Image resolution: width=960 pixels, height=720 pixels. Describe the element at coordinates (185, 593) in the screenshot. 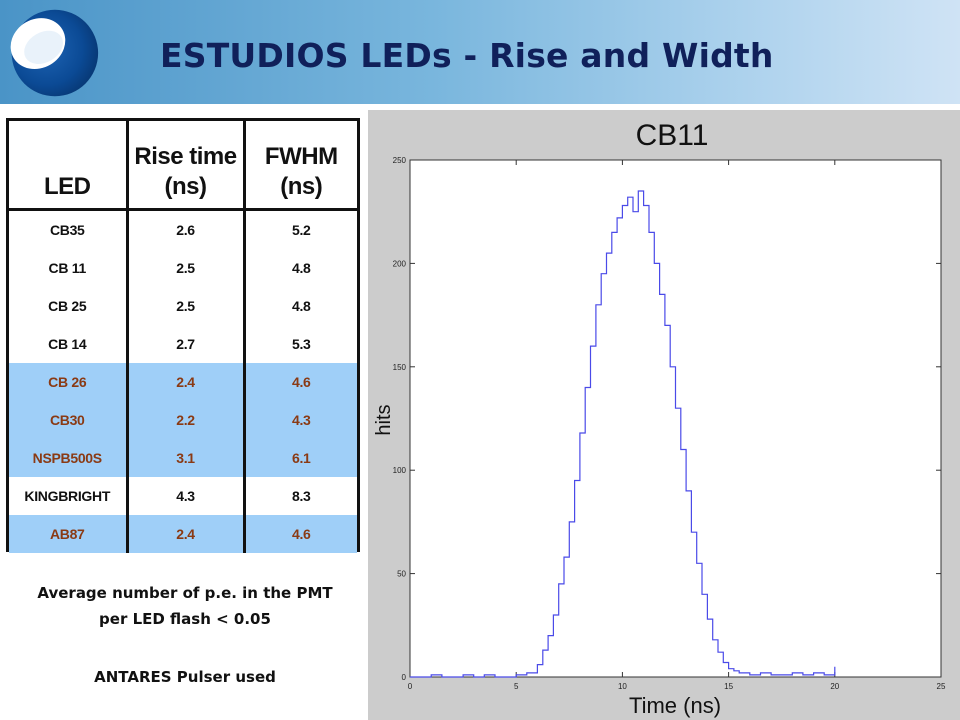

I see `note-average-pe: Average number of p.e. in the PMT` at that location.